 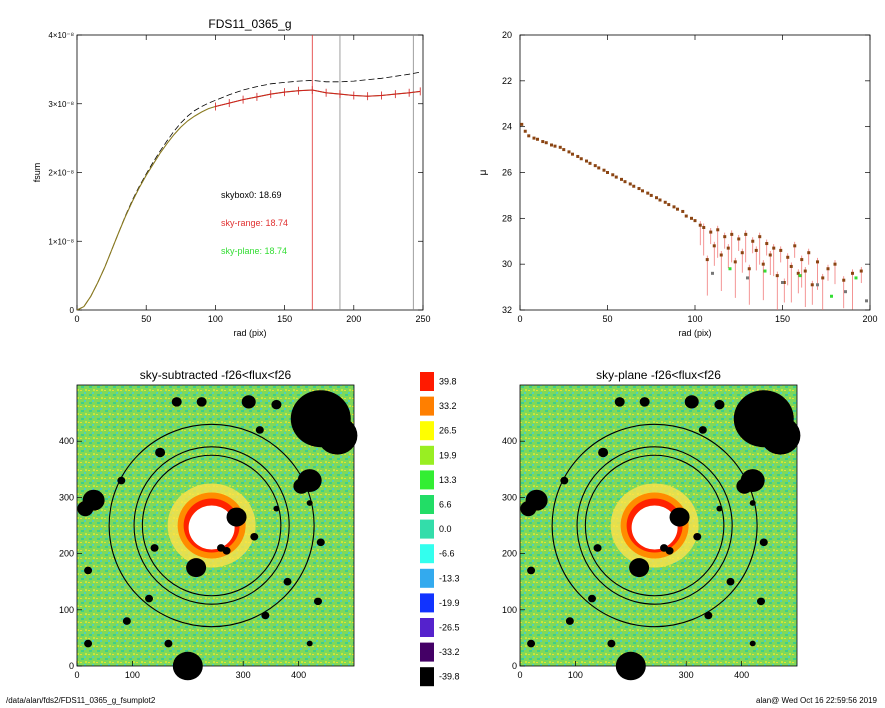 I want to click on x-tick-label: 250, so click(x=422, y=319).